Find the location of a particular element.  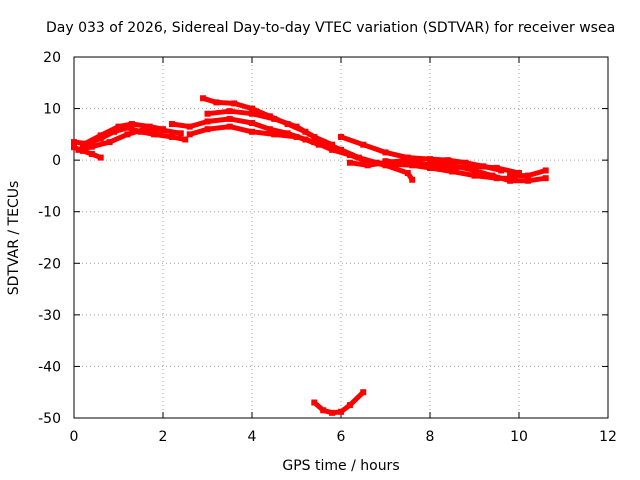

x-tick-label: 2 is located at coordinates (163, 437).